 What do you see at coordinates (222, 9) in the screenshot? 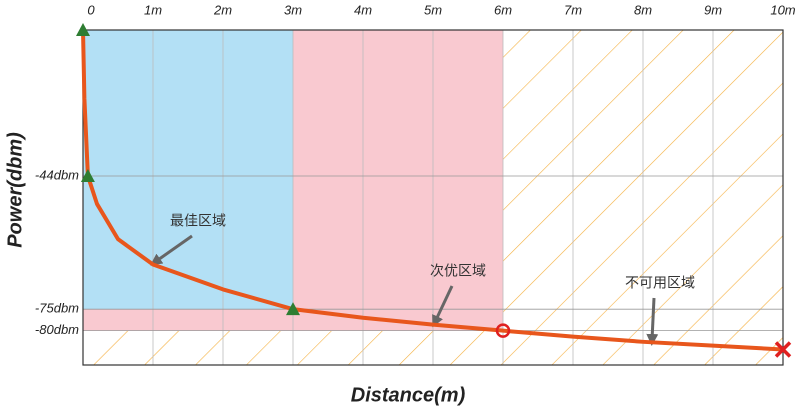
I see `x-tick-label: 2m` at bounding box center [222, 9].